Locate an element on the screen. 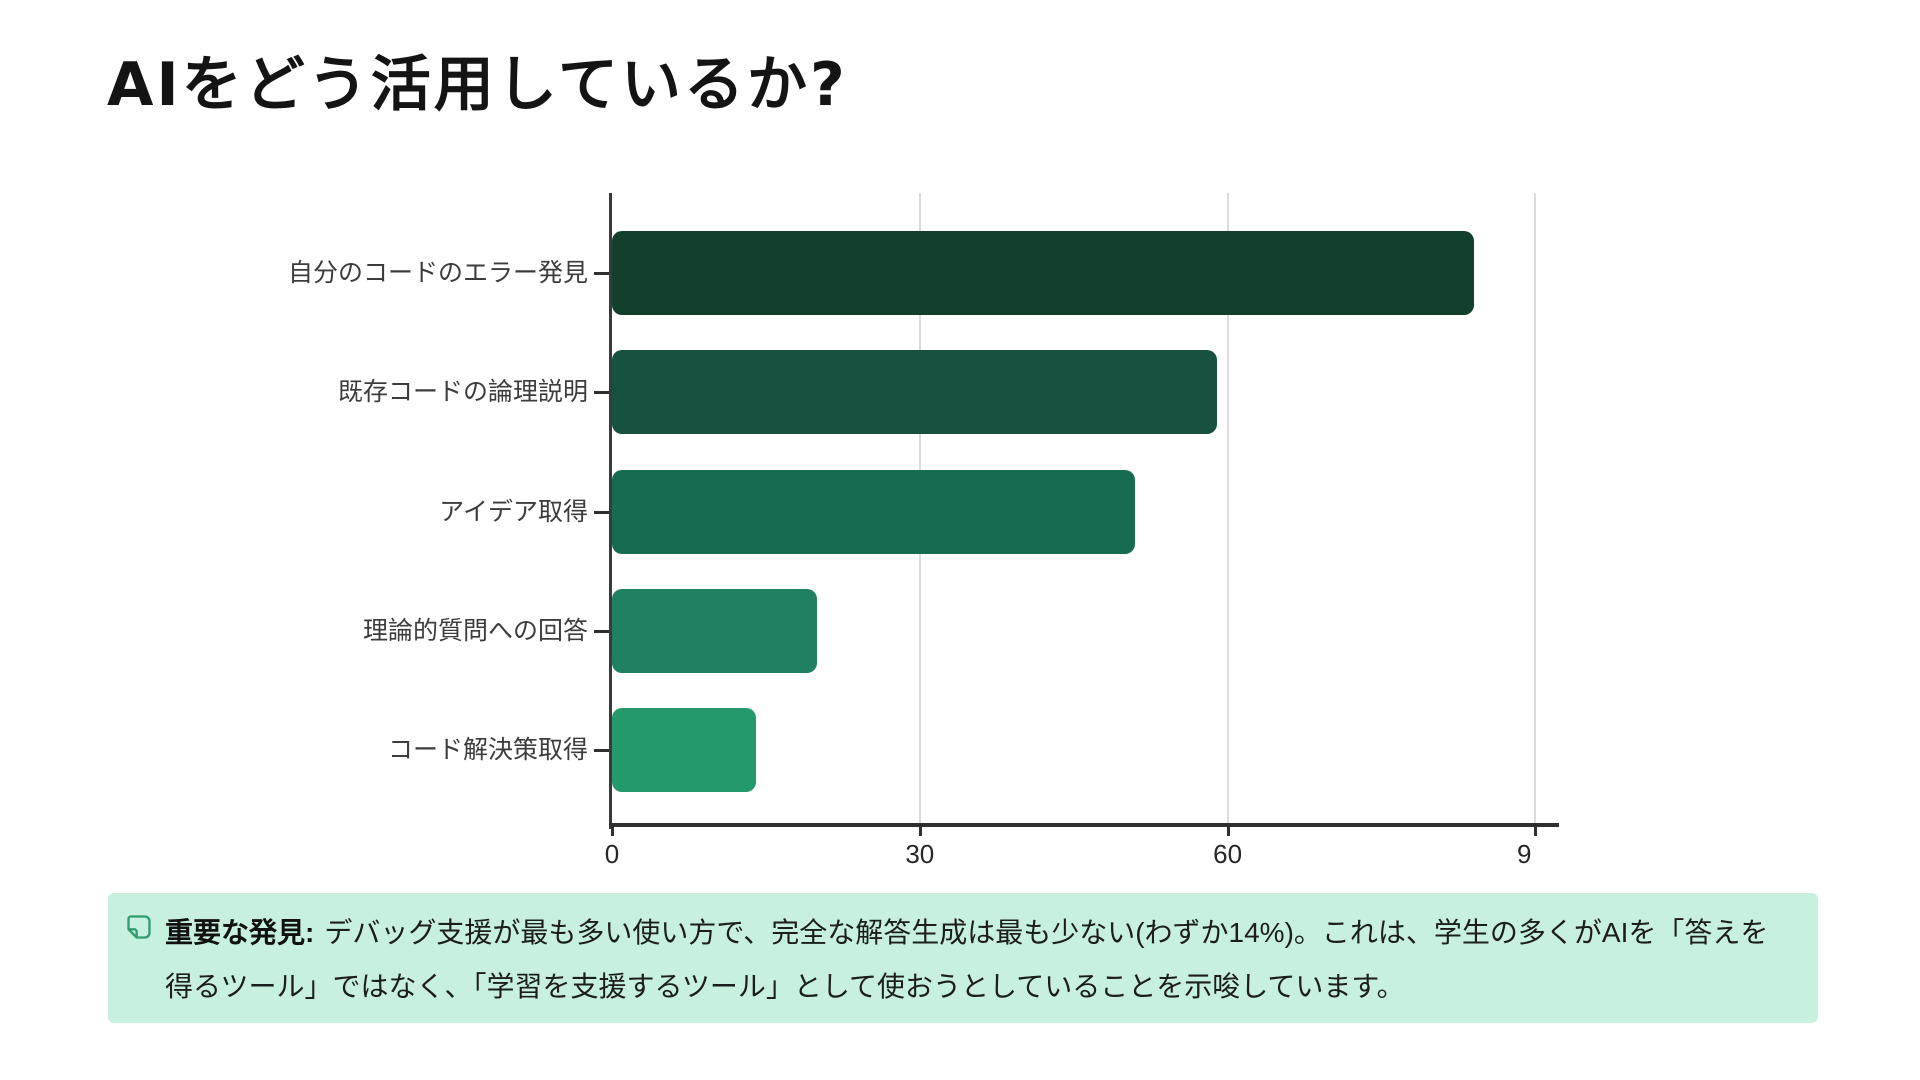  x-tick-label: 9 is located at coordinates (1524, 854).